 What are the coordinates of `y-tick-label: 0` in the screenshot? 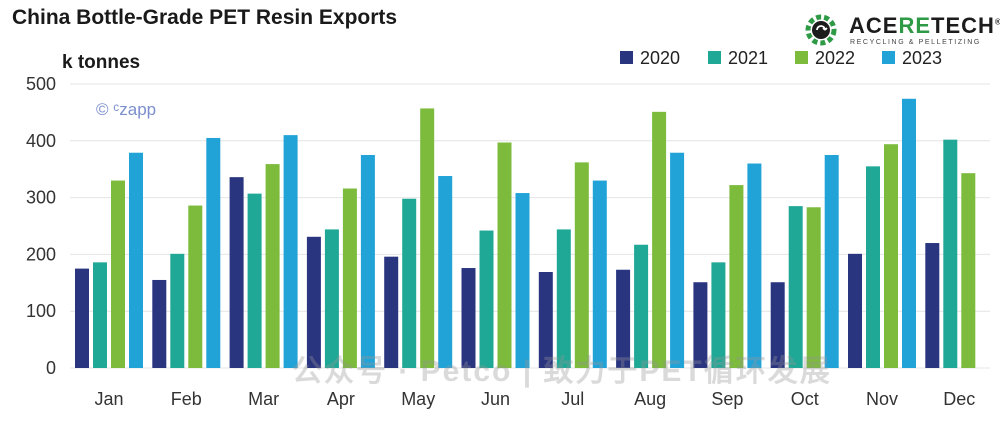 It's located at (51, 368).